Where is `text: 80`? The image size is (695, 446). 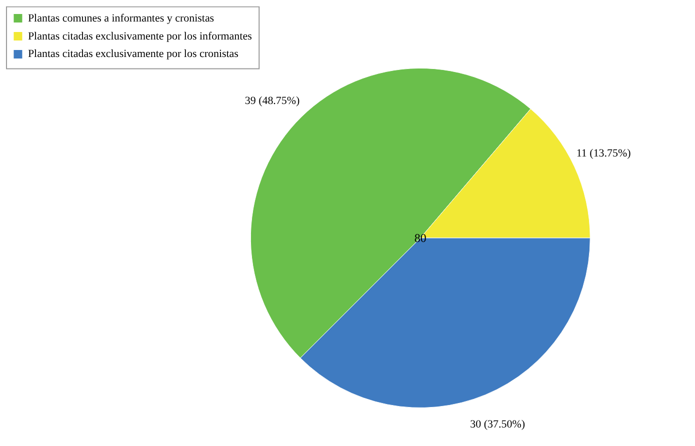
text: 80 is located at coordinates (420, 237).